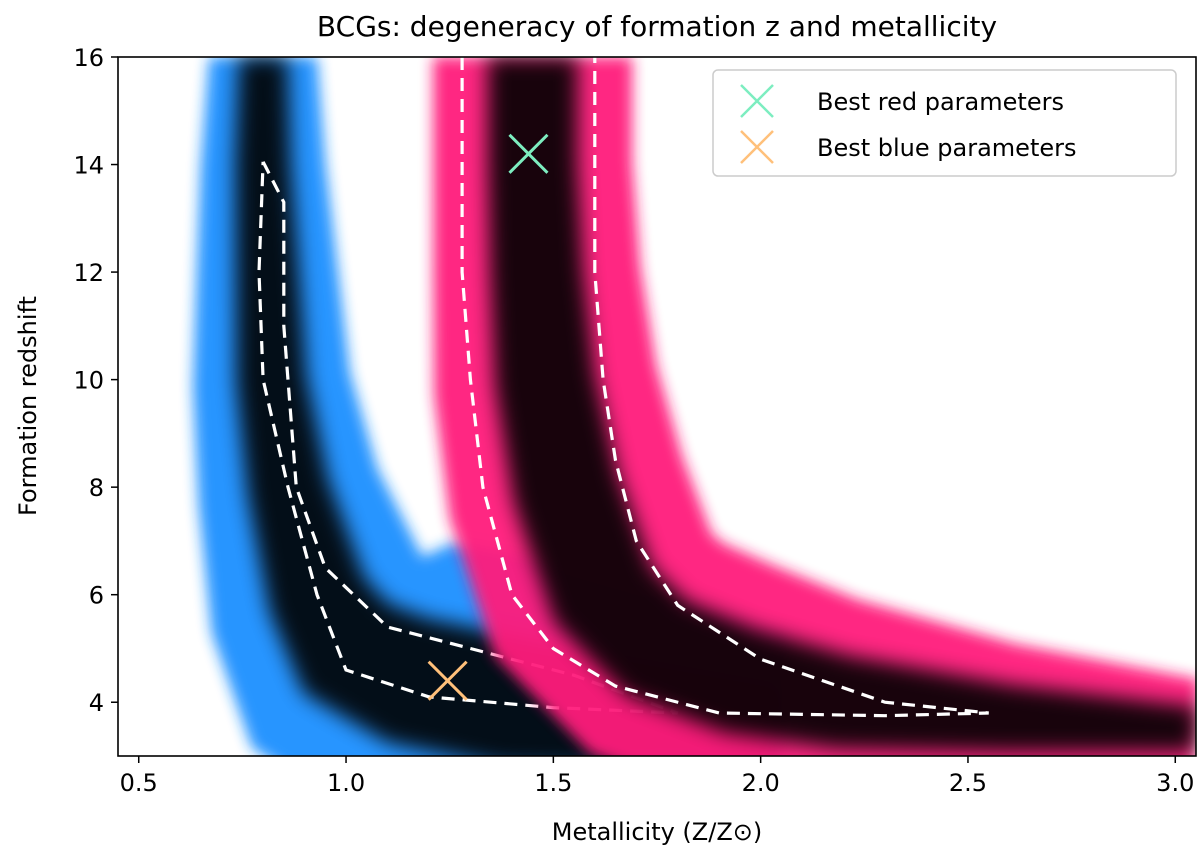 The height and width of the screenshot is (860, 1200). Describe the element at coordinates (88, 58) in the screenshot. I see `y-tick-label: 16` at that location.